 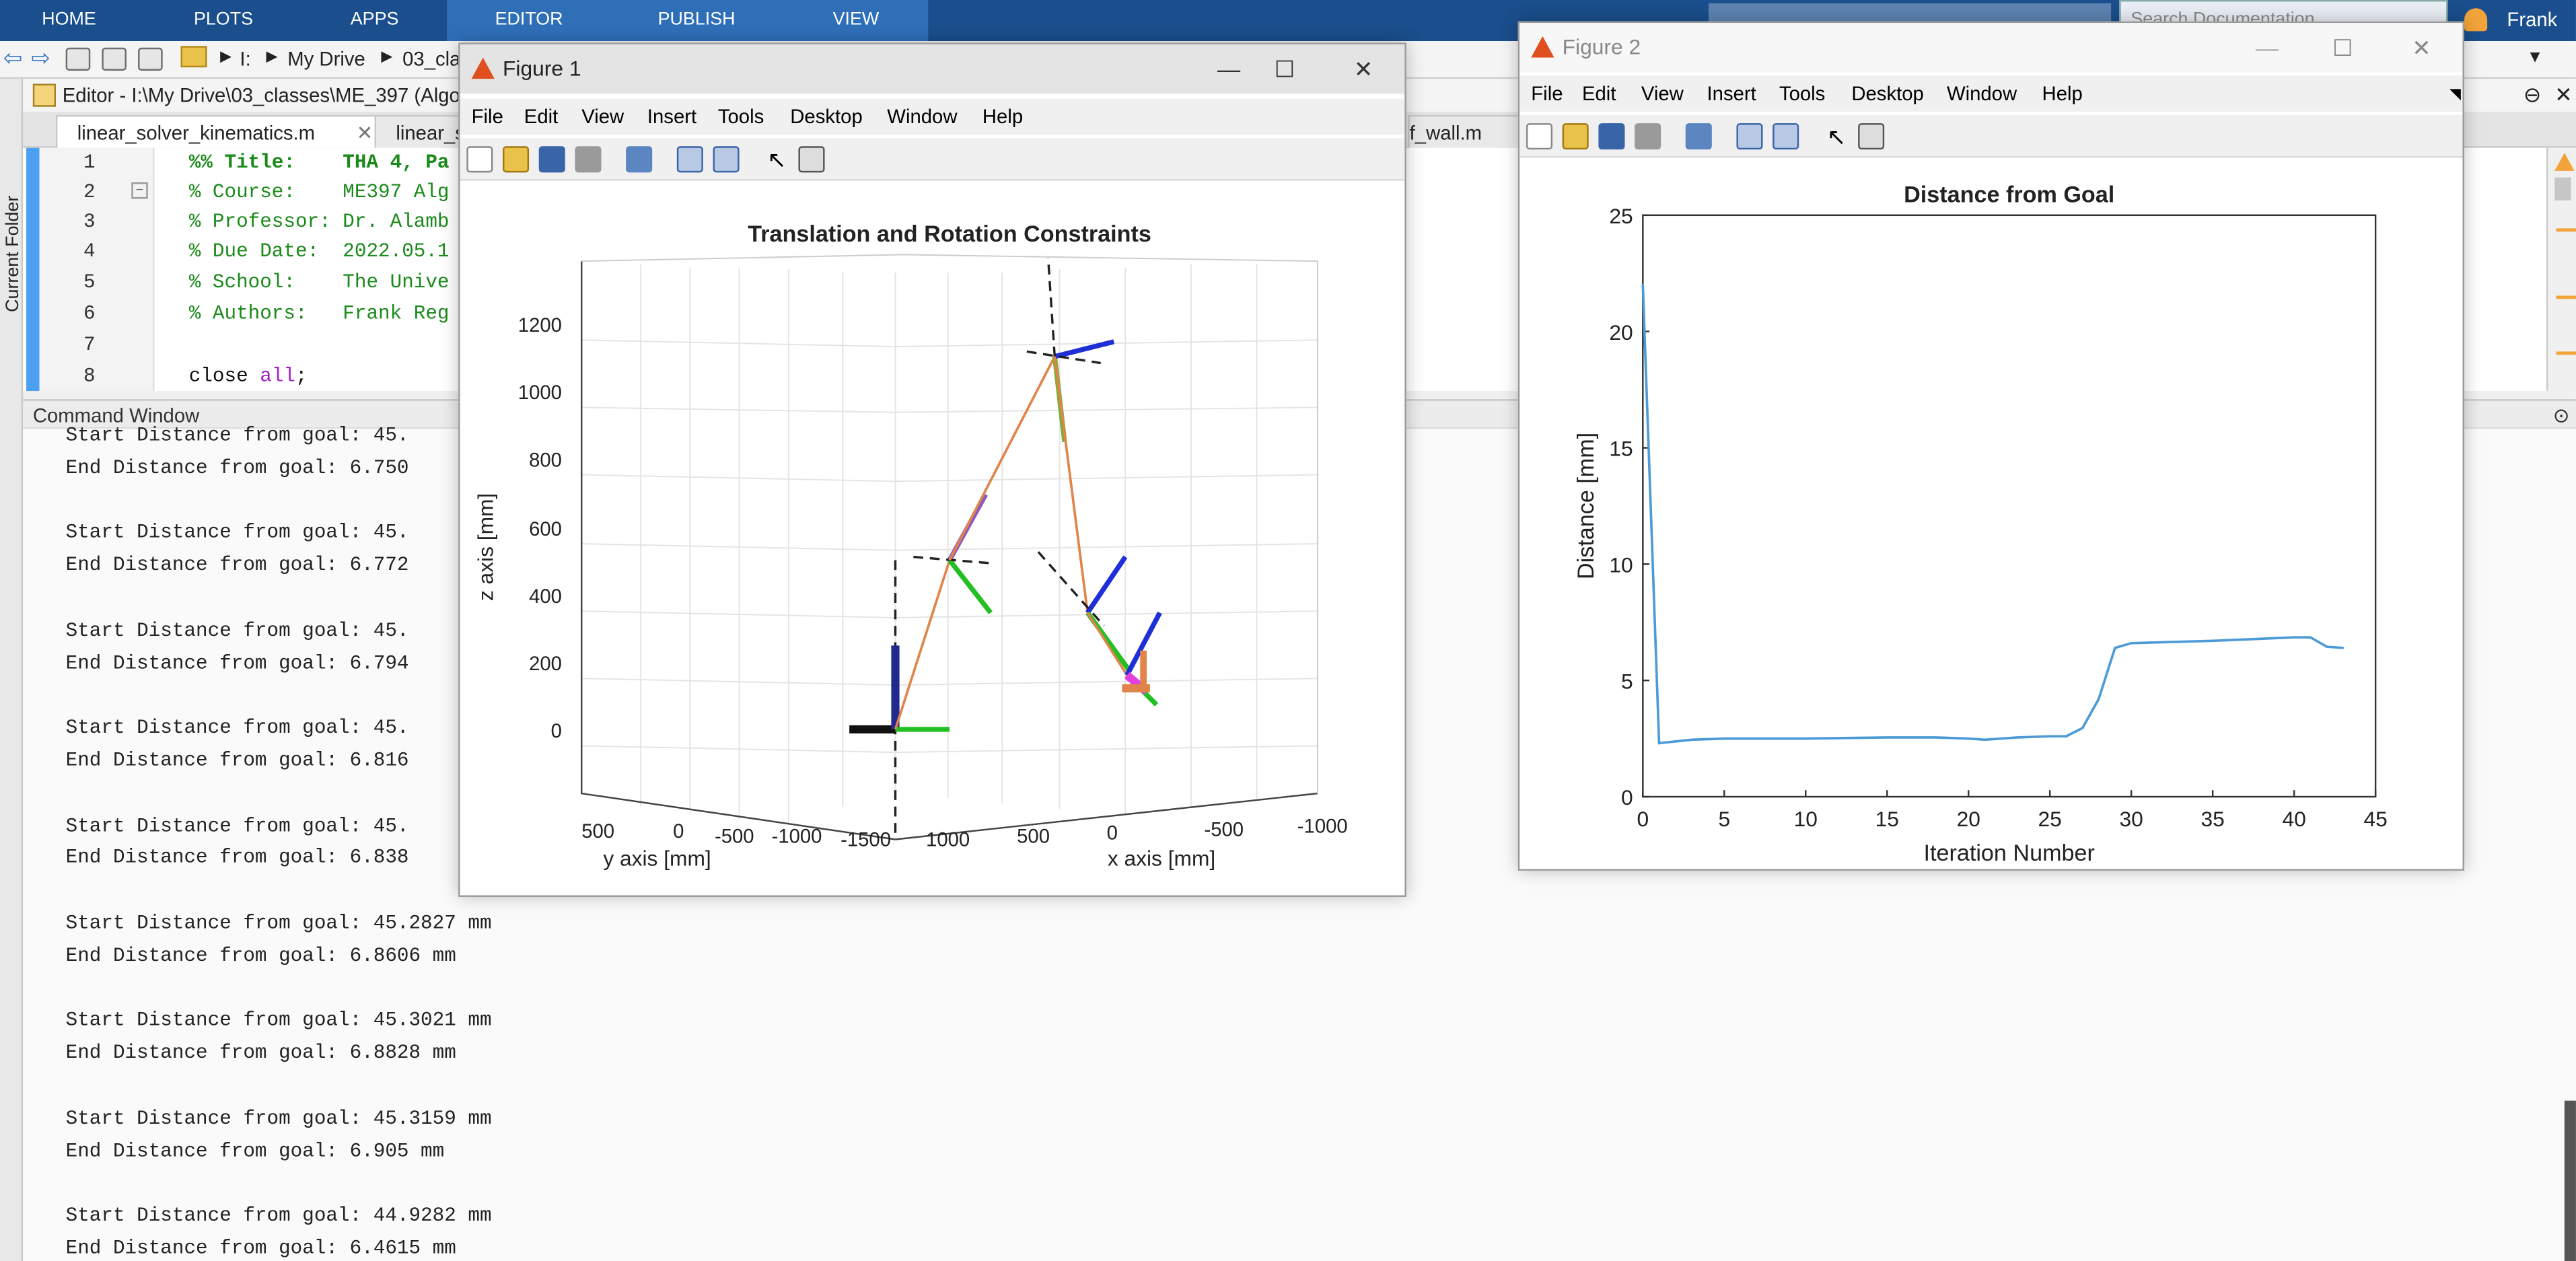 I want to click on chevron-down-icon: ▾, so click(x=2535, y=56).